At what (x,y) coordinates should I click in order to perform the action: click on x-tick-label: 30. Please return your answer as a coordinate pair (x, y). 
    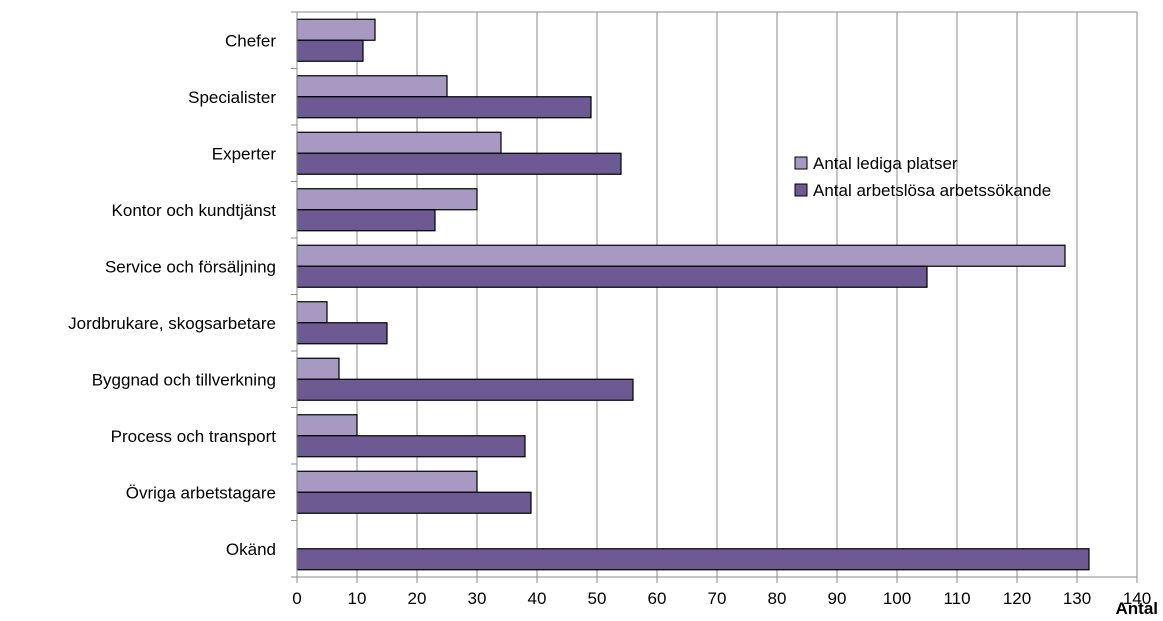
    Looking at the image, I should click on (477, 598).